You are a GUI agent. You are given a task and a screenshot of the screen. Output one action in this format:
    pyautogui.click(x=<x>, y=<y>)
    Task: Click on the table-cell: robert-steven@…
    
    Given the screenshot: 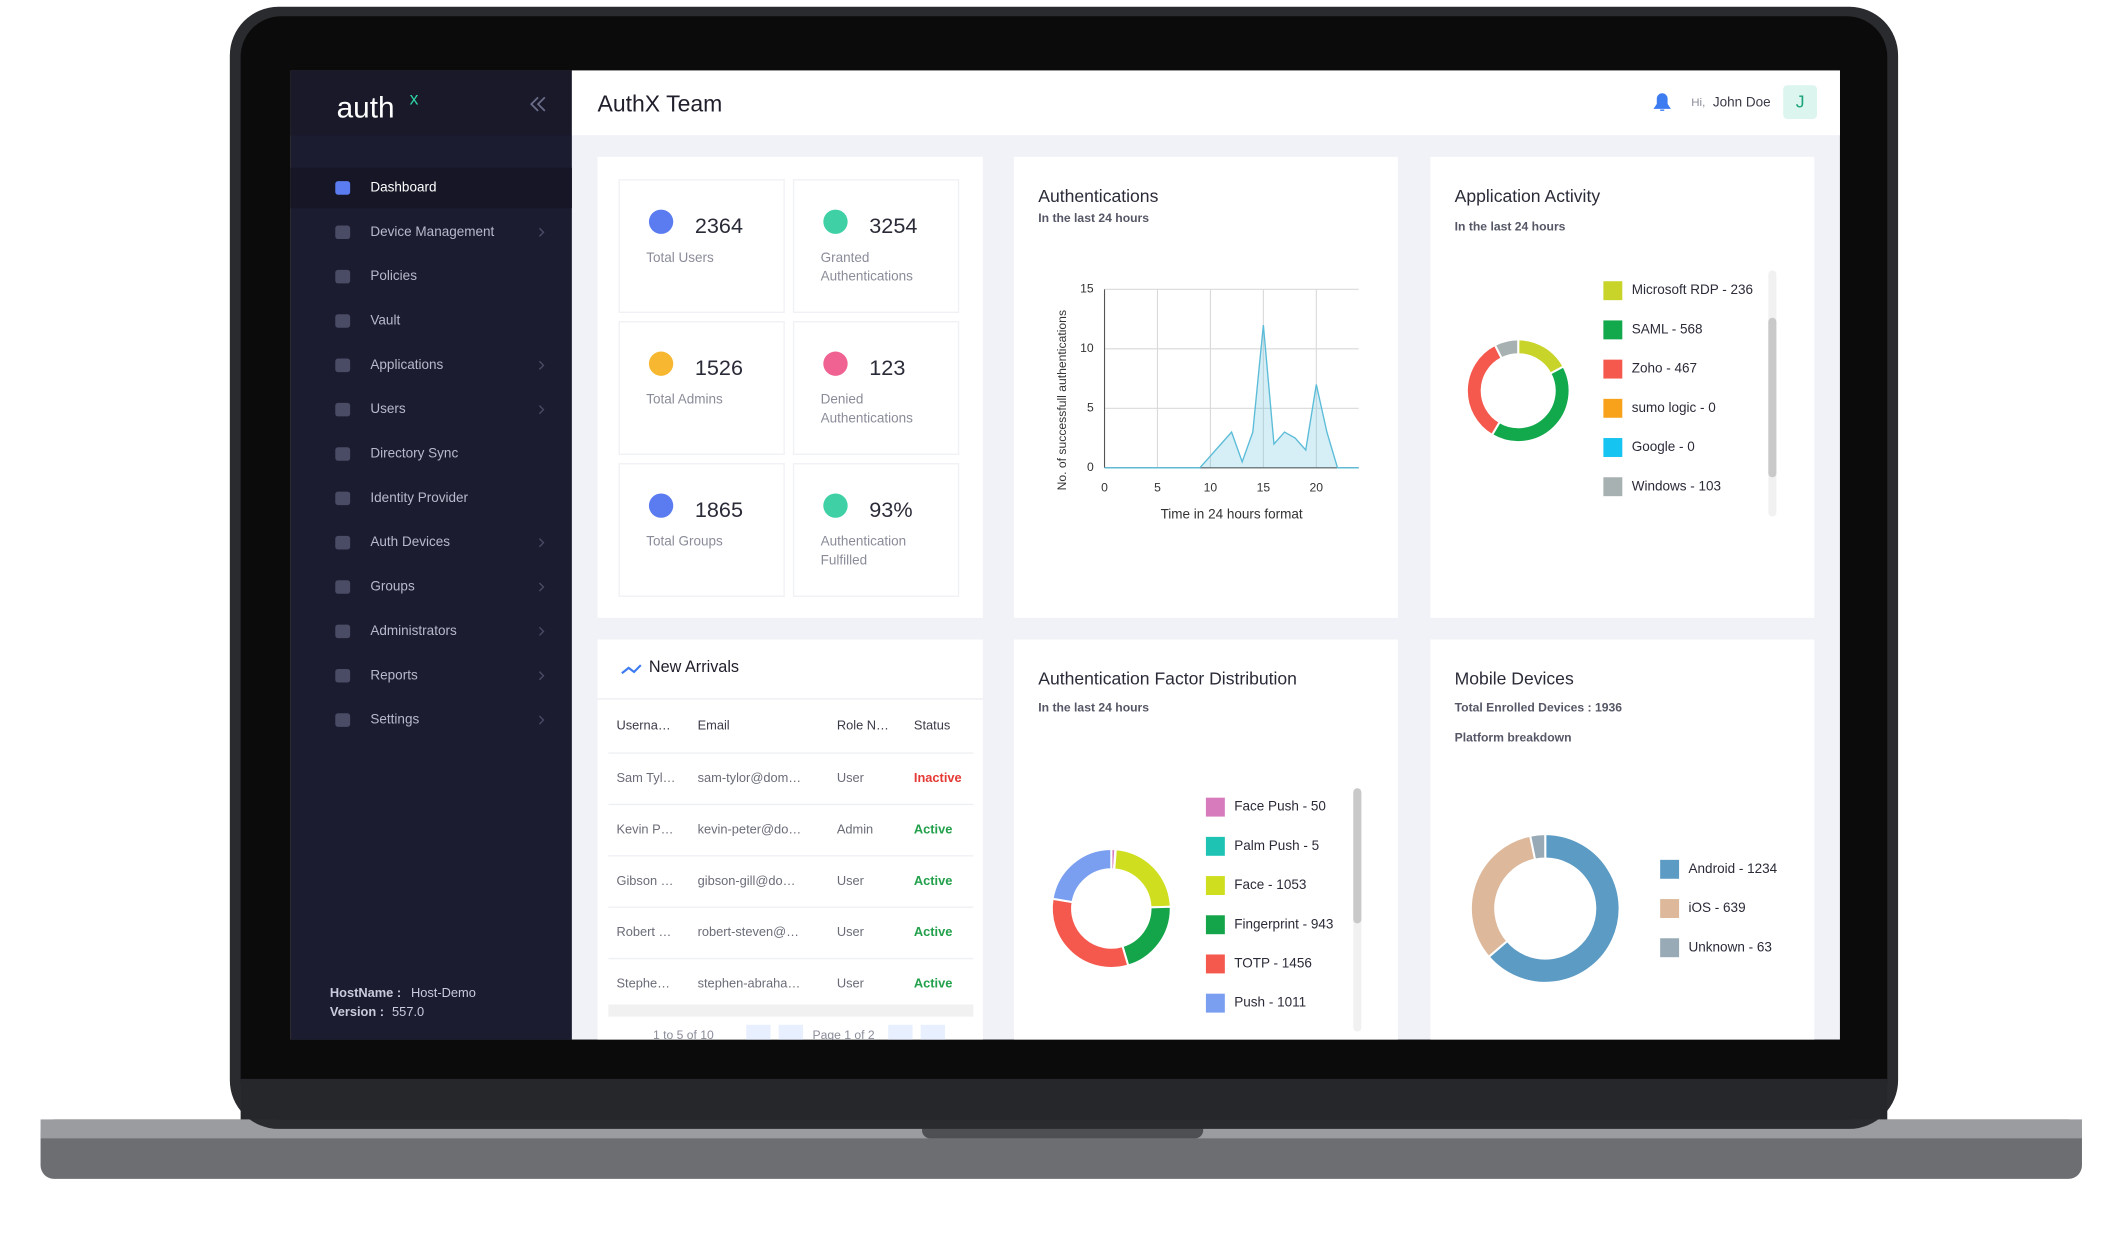 What is the action you would take?
    pyautogui.click(x=748, y=931)
    